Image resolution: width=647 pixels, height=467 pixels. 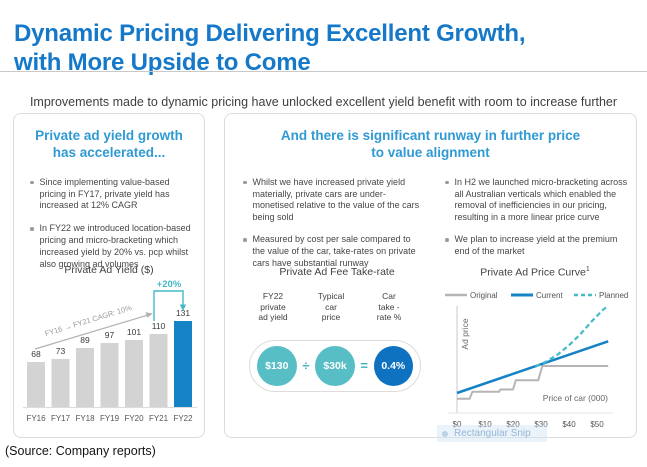 What do you see at coordinates (331, 307) in the screenshot?
I see `take-rate-header-2: Typical car price` at bounding box center [331, 307].